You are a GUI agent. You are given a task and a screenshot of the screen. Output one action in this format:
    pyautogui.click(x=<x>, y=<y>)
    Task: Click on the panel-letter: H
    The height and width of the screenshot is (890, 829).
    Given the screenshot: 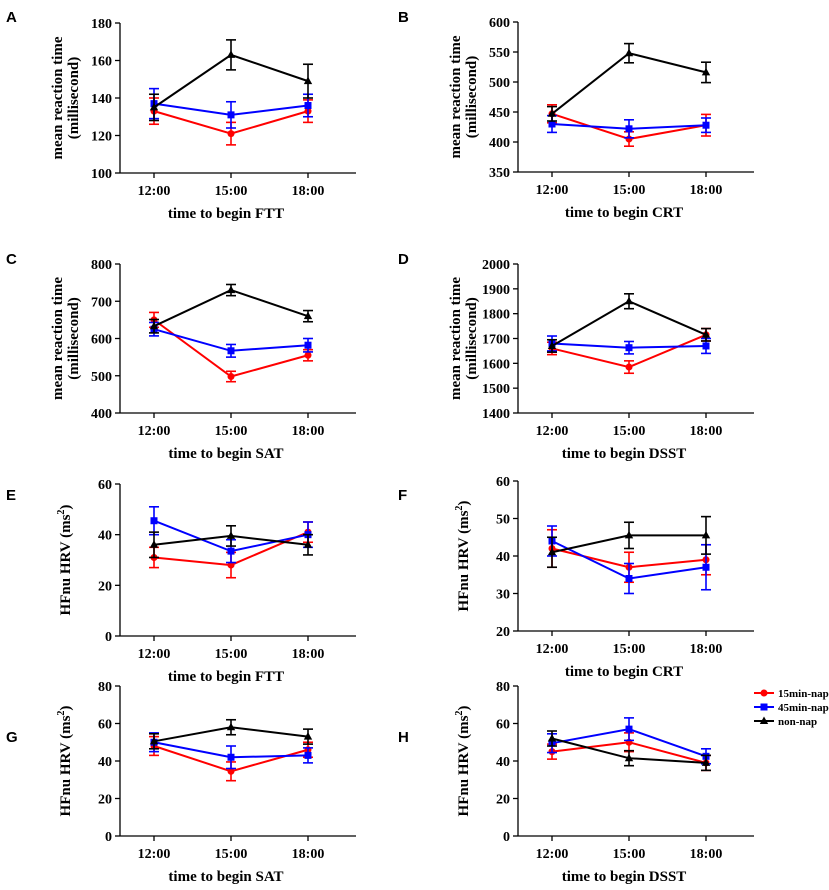 What is the action you would take?
    pyautogui.click(x=403, y=737)
    